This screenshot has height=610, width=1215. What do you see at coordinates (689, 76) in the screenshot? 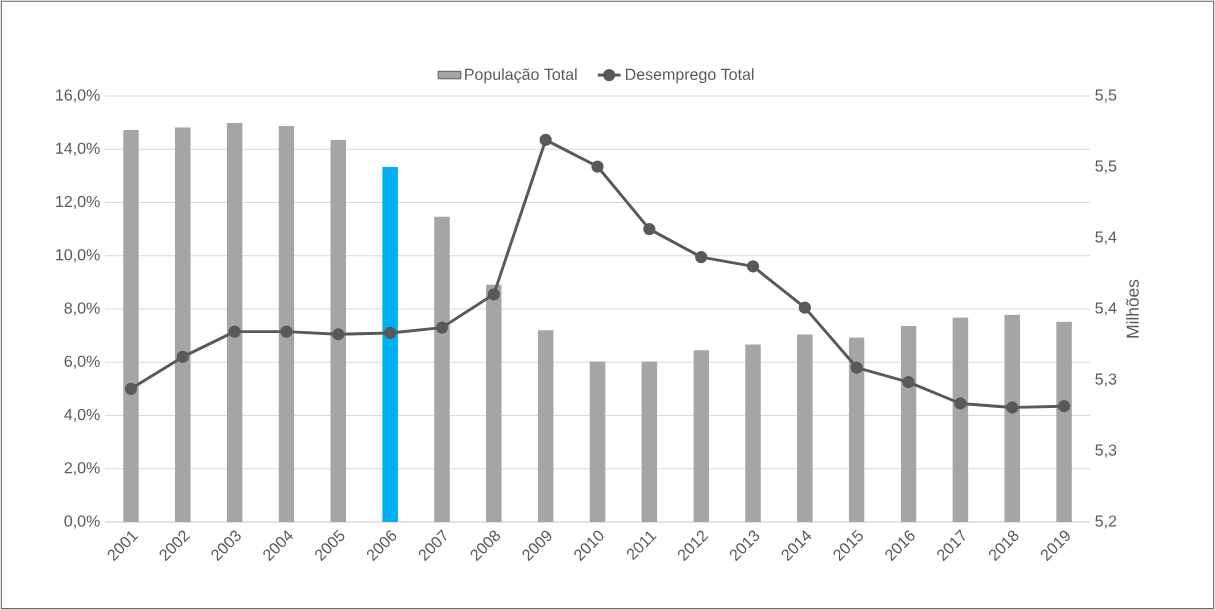
I see `legend-label: Desemprego Total` at bounding box center [689, 76].